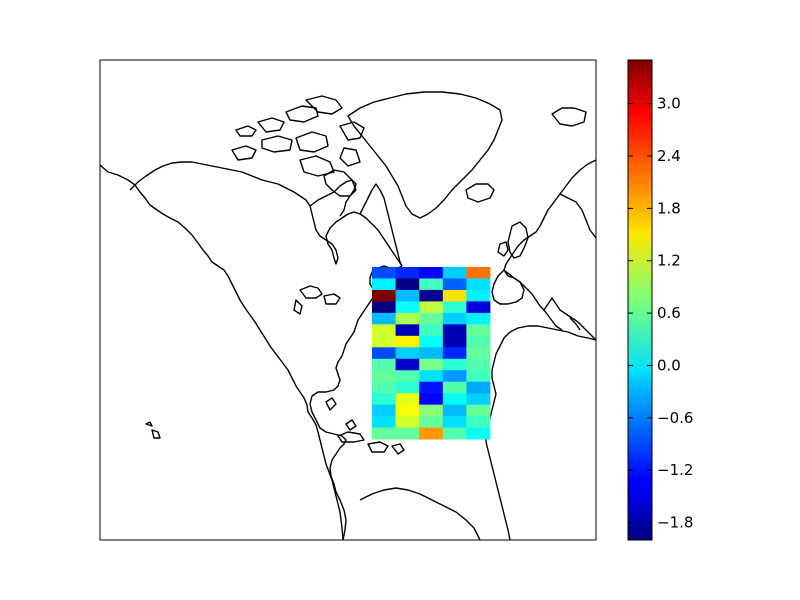  Describe the element at coordinates (549, 250) in the screenshot. I see `europe-coastline` at that location.